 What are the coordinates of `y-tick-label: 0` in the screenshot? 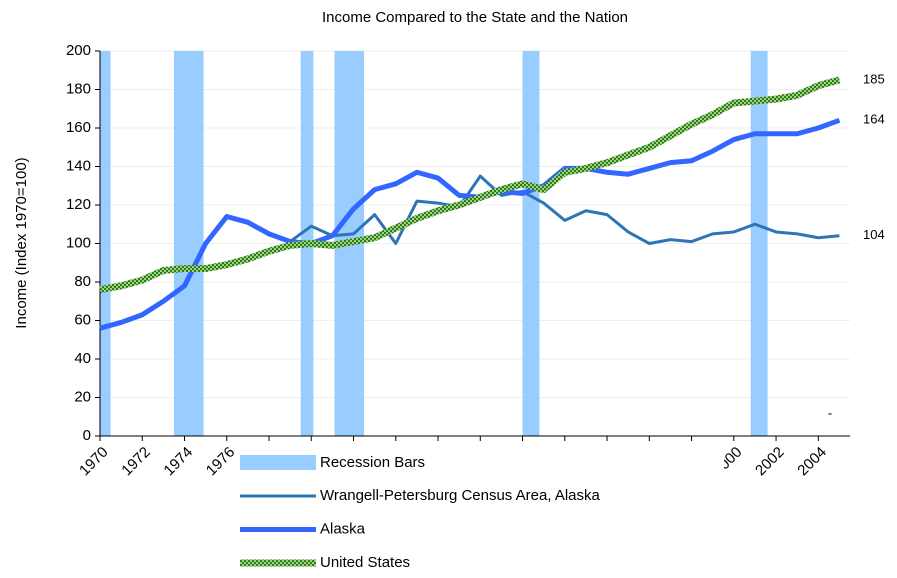 It's located at (87, 435).